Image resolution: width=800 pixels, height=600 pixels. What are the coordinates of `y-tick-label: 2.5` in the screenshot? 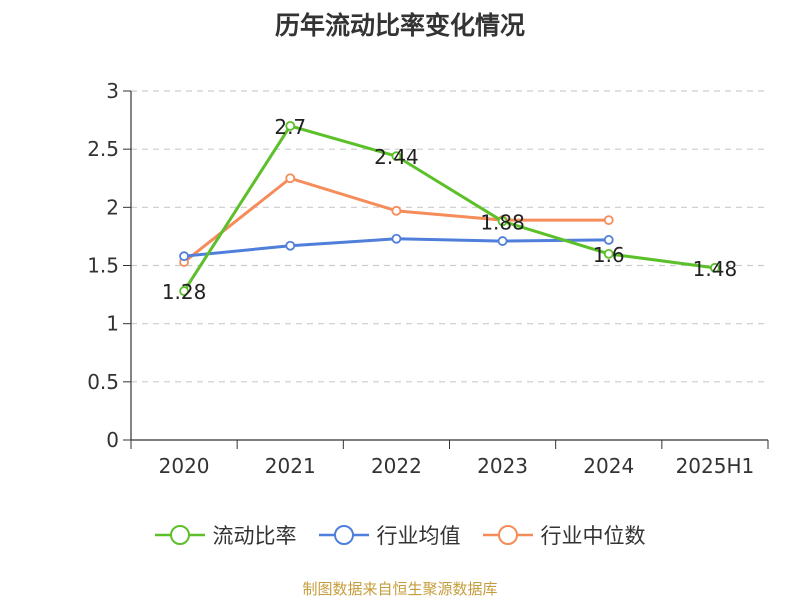 It's located at (103, 149).